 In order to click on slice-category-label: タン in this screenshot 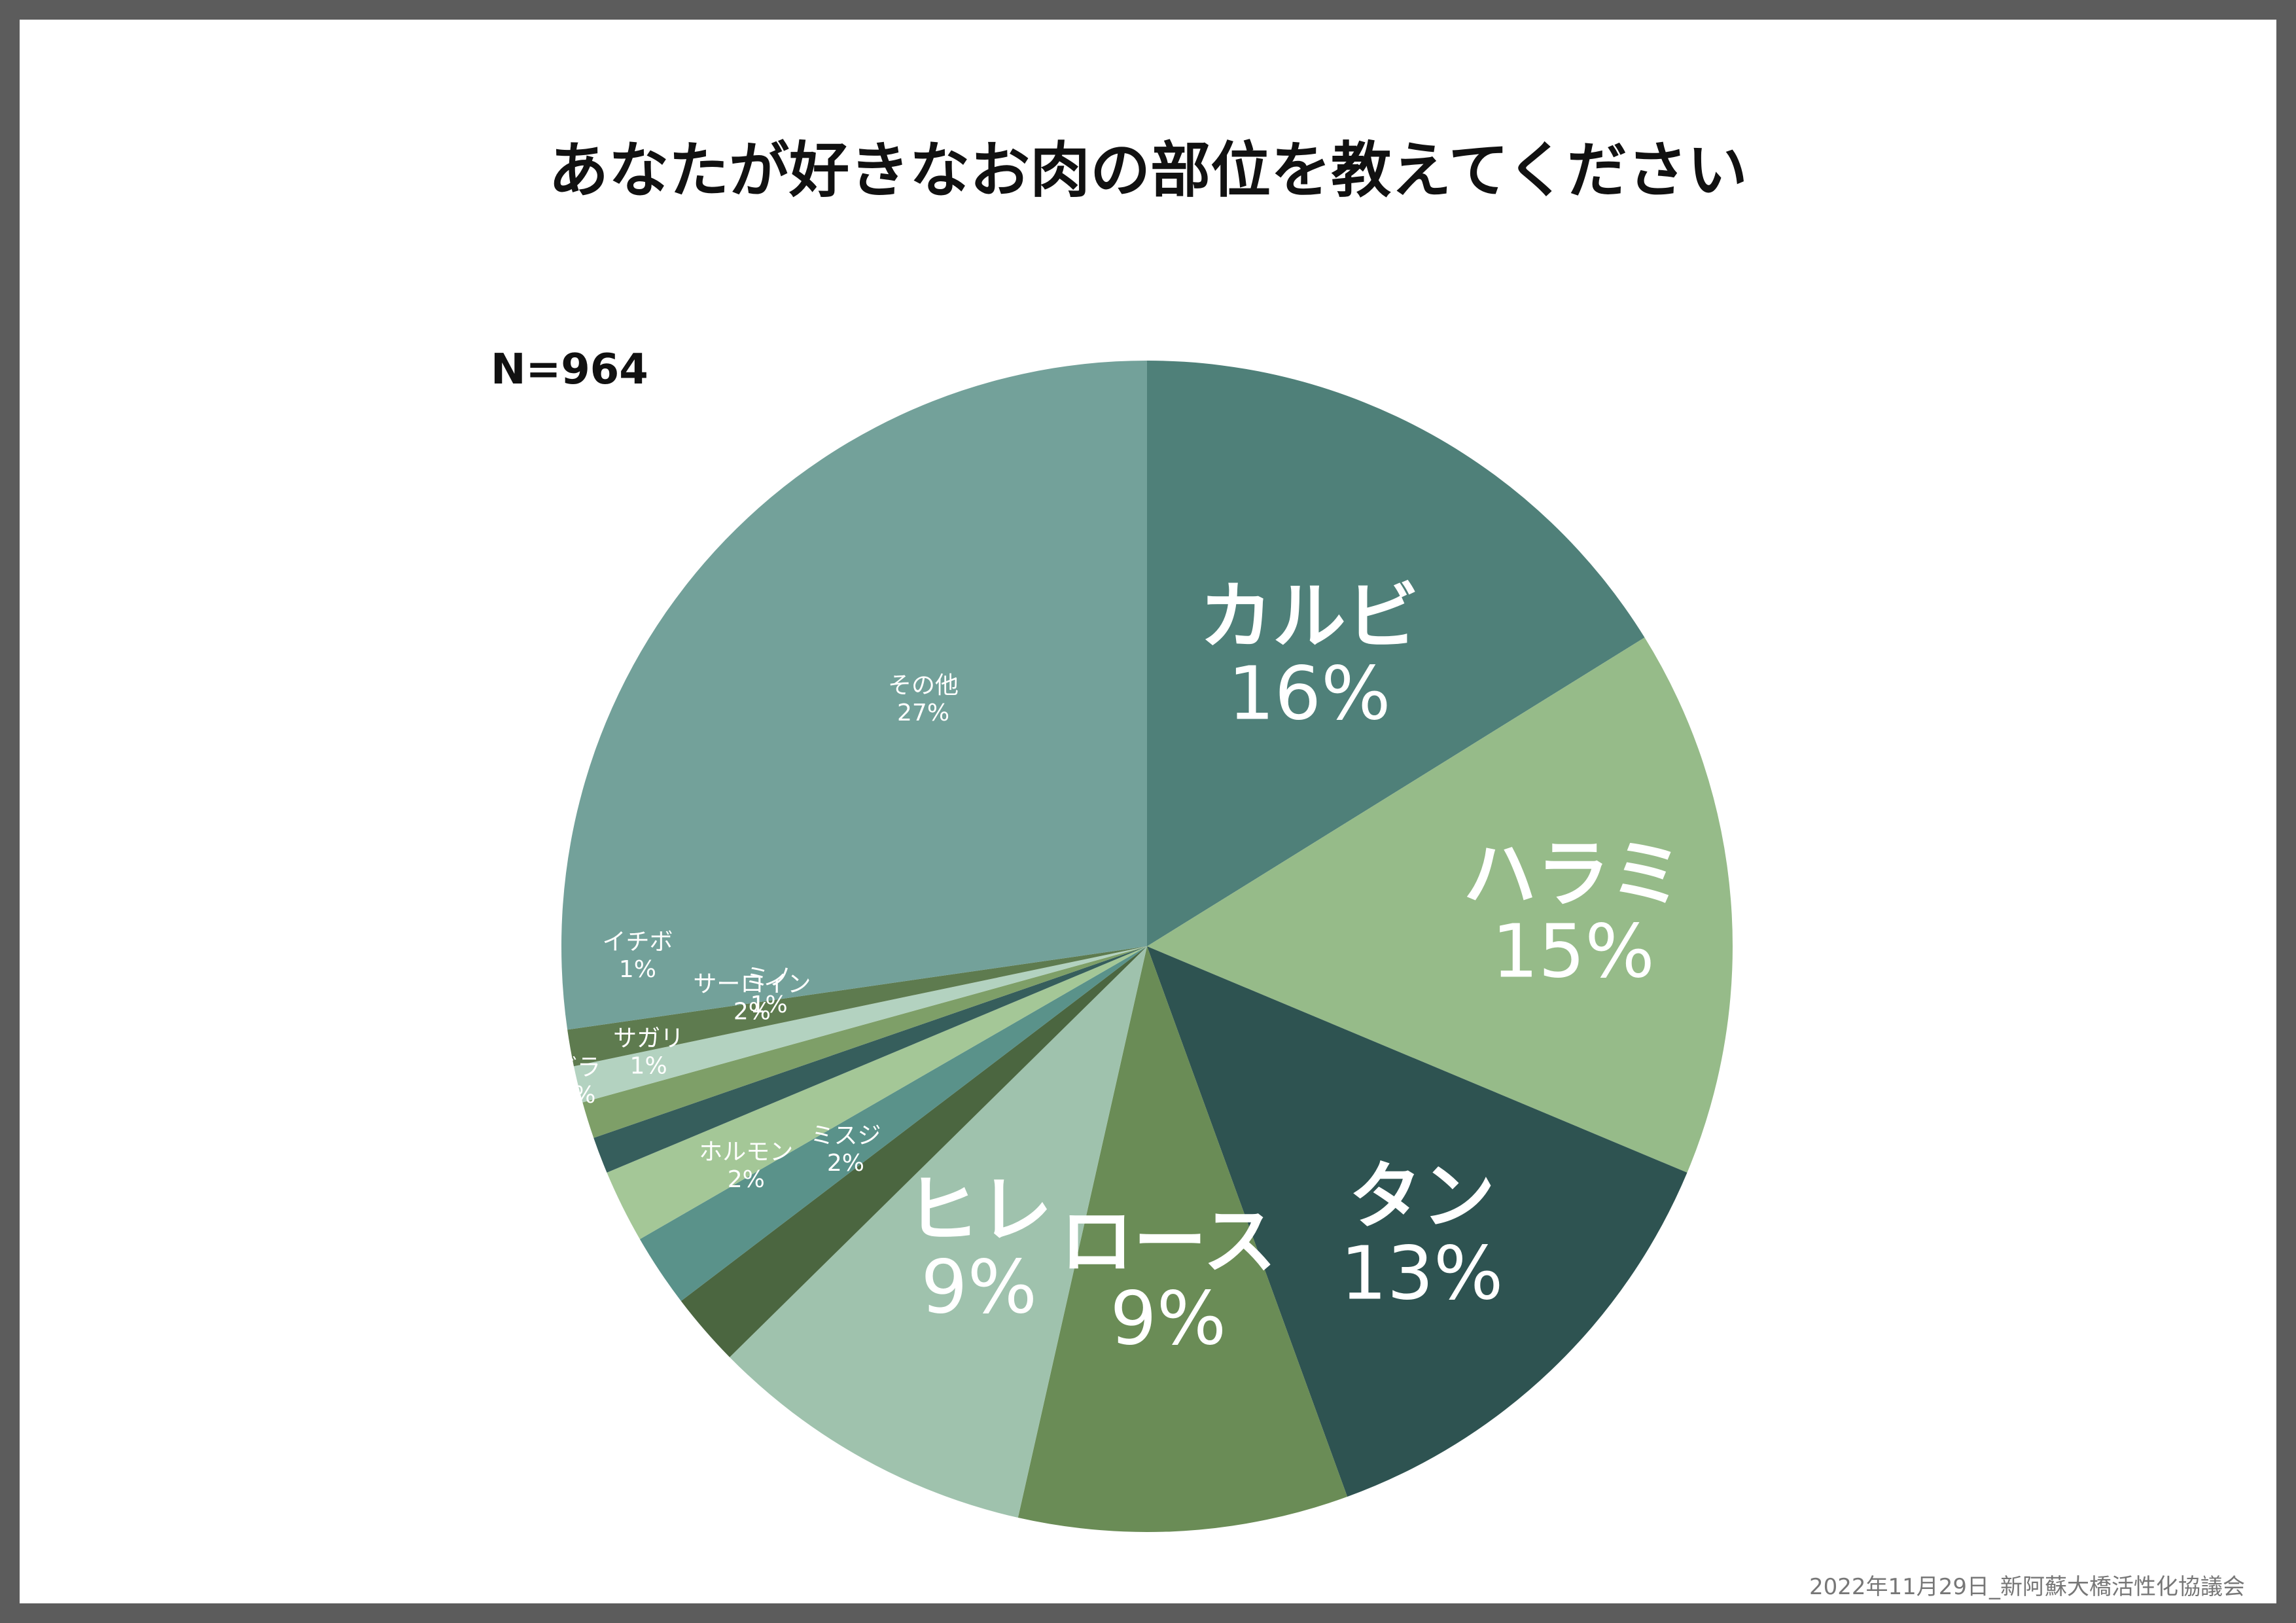, I will do `click(1422, 1197)`.